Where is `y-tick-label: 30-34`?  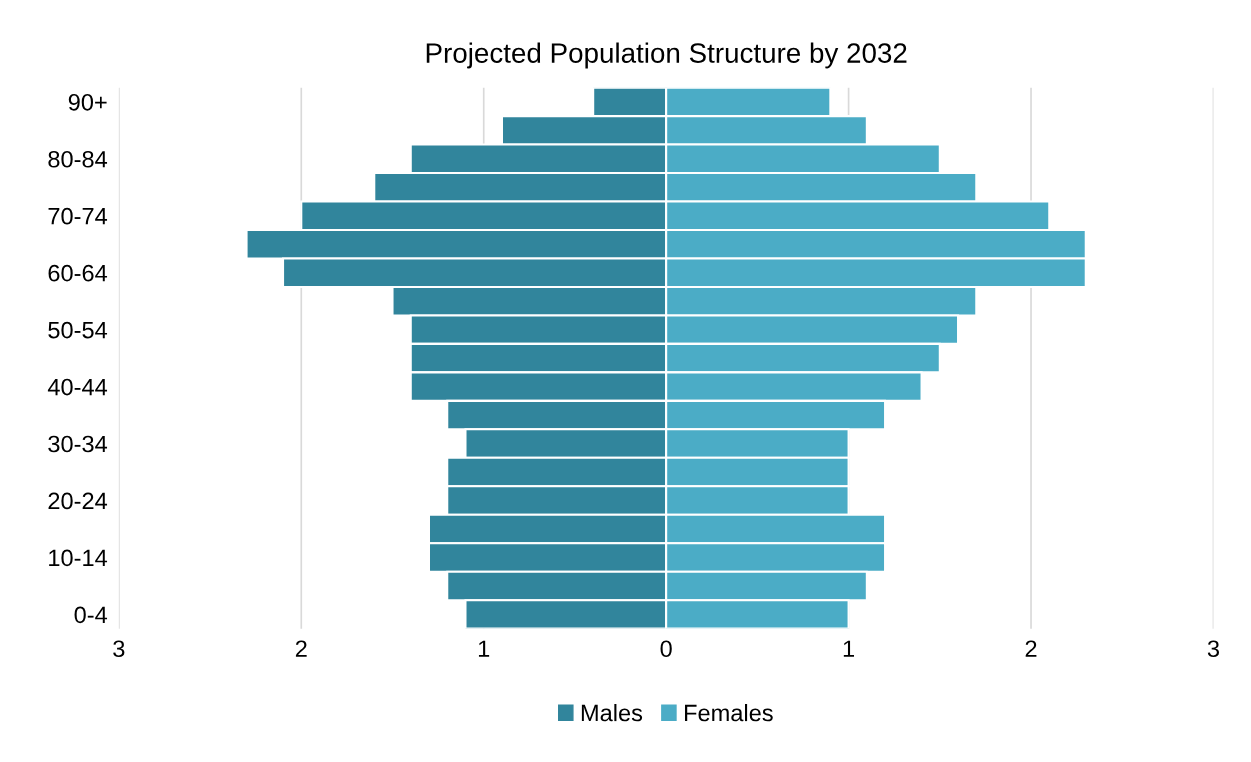 y-tick-label: 30-34 is located at coordinates (78, 444).